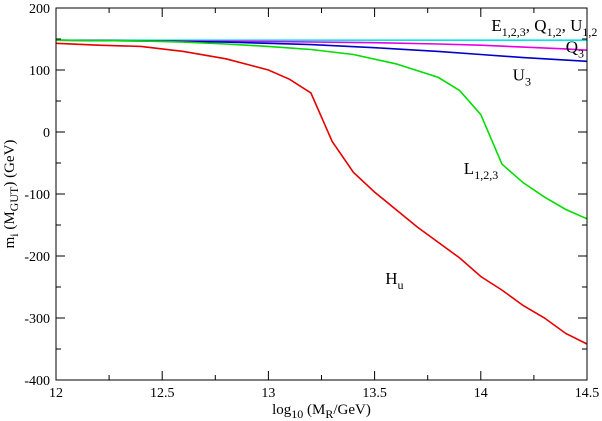 The image size is (602, 421). I want to click on y-tick-label: 0, so click(46, 133).